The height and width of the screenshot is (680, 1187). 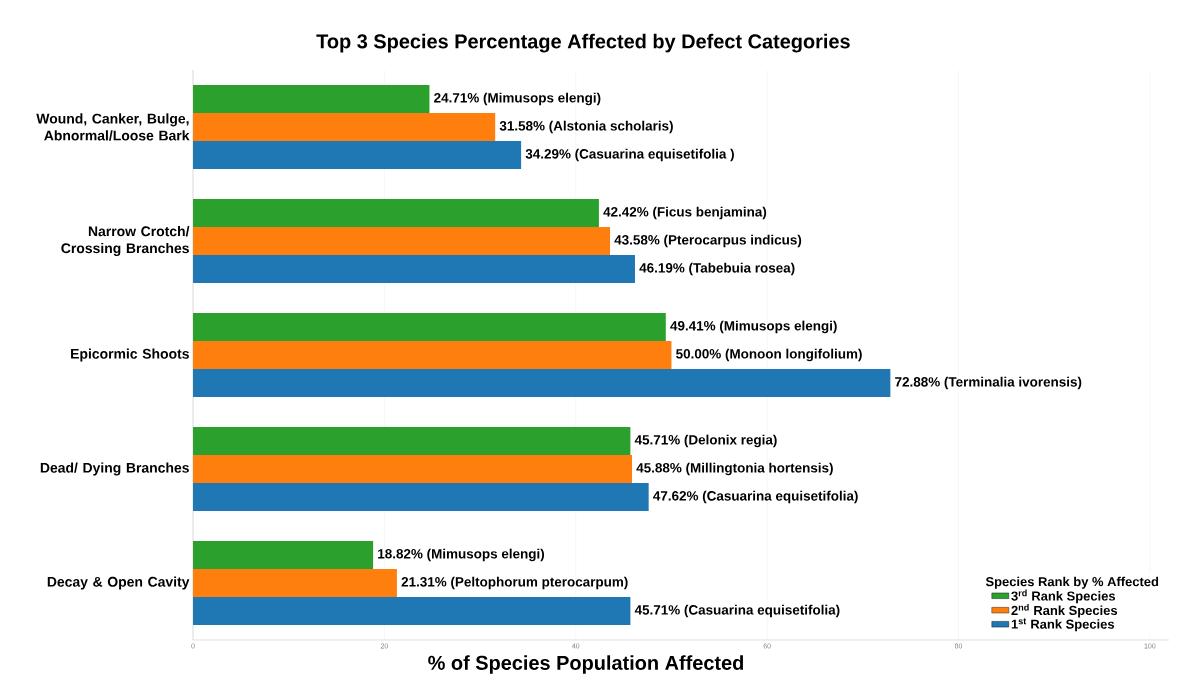 What do you see at coordinates (753, 327) in the screenshot?
I see `data-label: 49.41% (Mimusops elengi)` at bounding box center [753, 327].